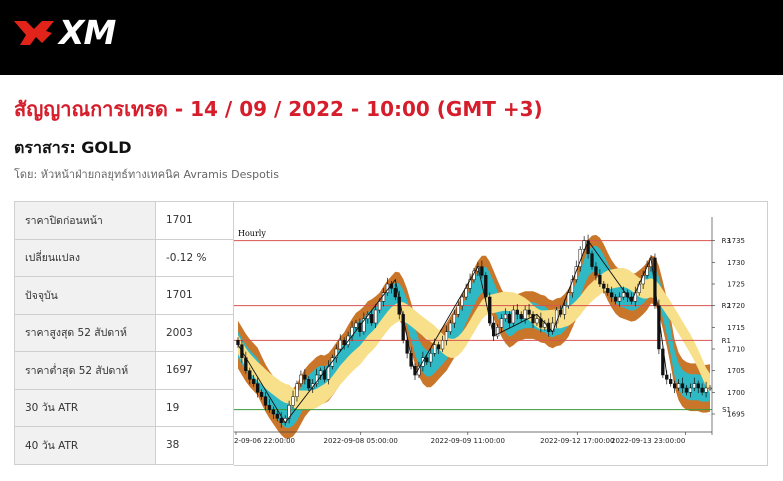 The image size is (783, 481). What do you see at coordinates (736, 306) in the screenshot?
I see `y-tick-label: 1720` at bounding box center [736, 306].